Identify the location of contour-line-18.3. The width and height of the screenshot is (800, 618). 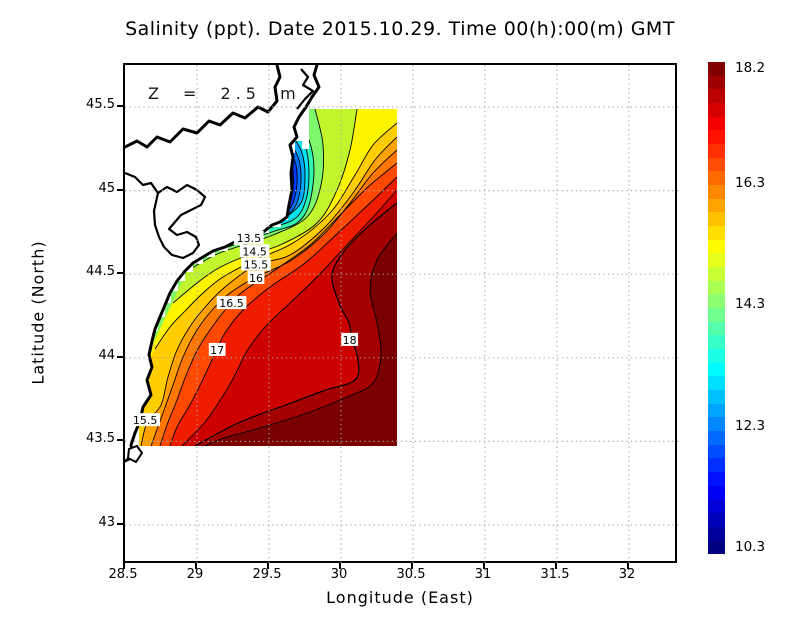
(300, 339).